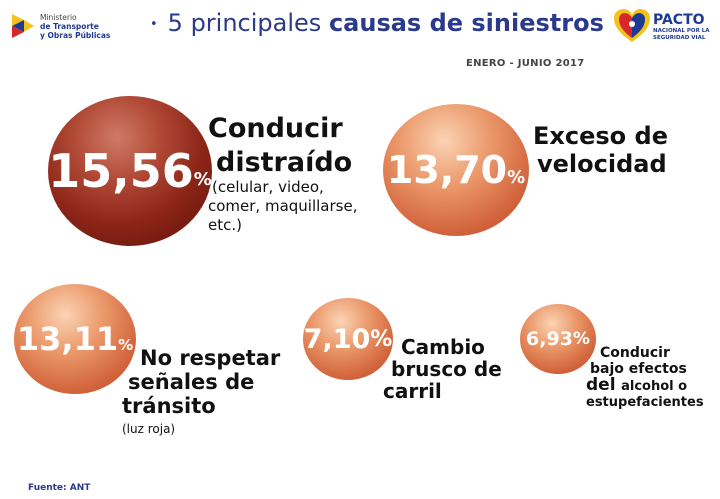 The image size is (720, 499). What do you see at coordinates (466, 23) in the screenshot?
I see `title-bold: causas de siniestros` at bounding box center [466, 23].